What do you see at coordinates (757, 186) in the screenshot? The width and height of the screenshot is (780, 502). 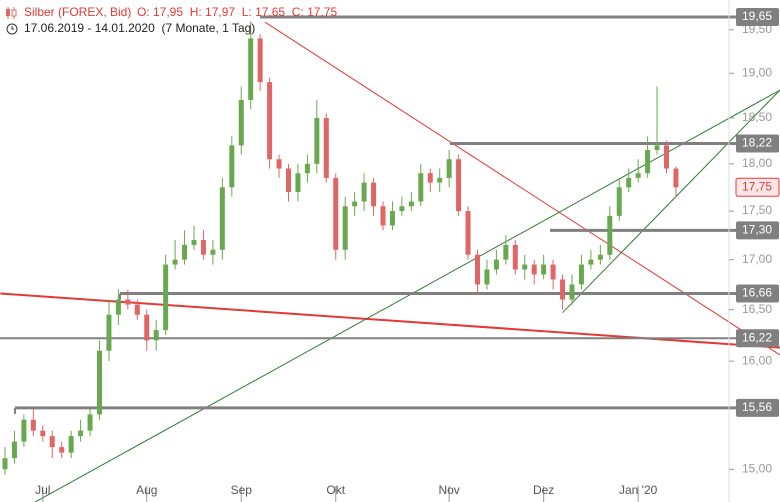 I see `last-price-label: 17,75` at bounding box center [757, 186].